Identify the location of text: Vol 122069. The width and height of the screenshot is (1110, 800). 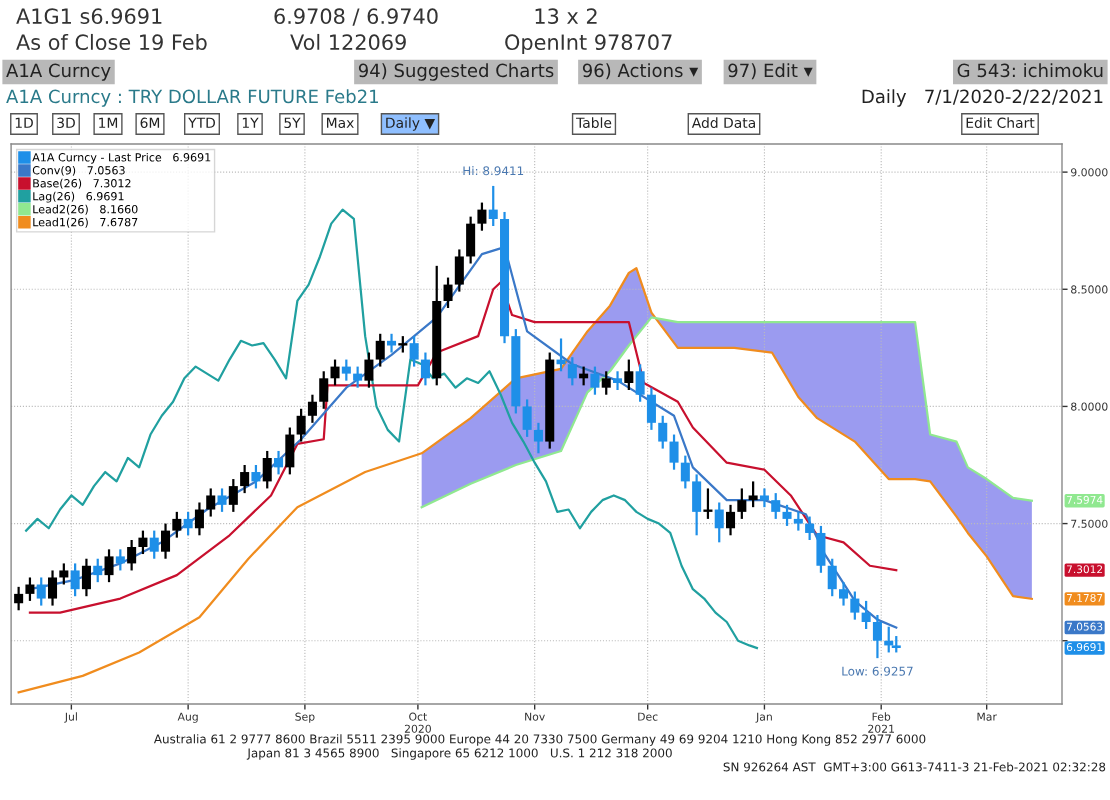
(348, 42).